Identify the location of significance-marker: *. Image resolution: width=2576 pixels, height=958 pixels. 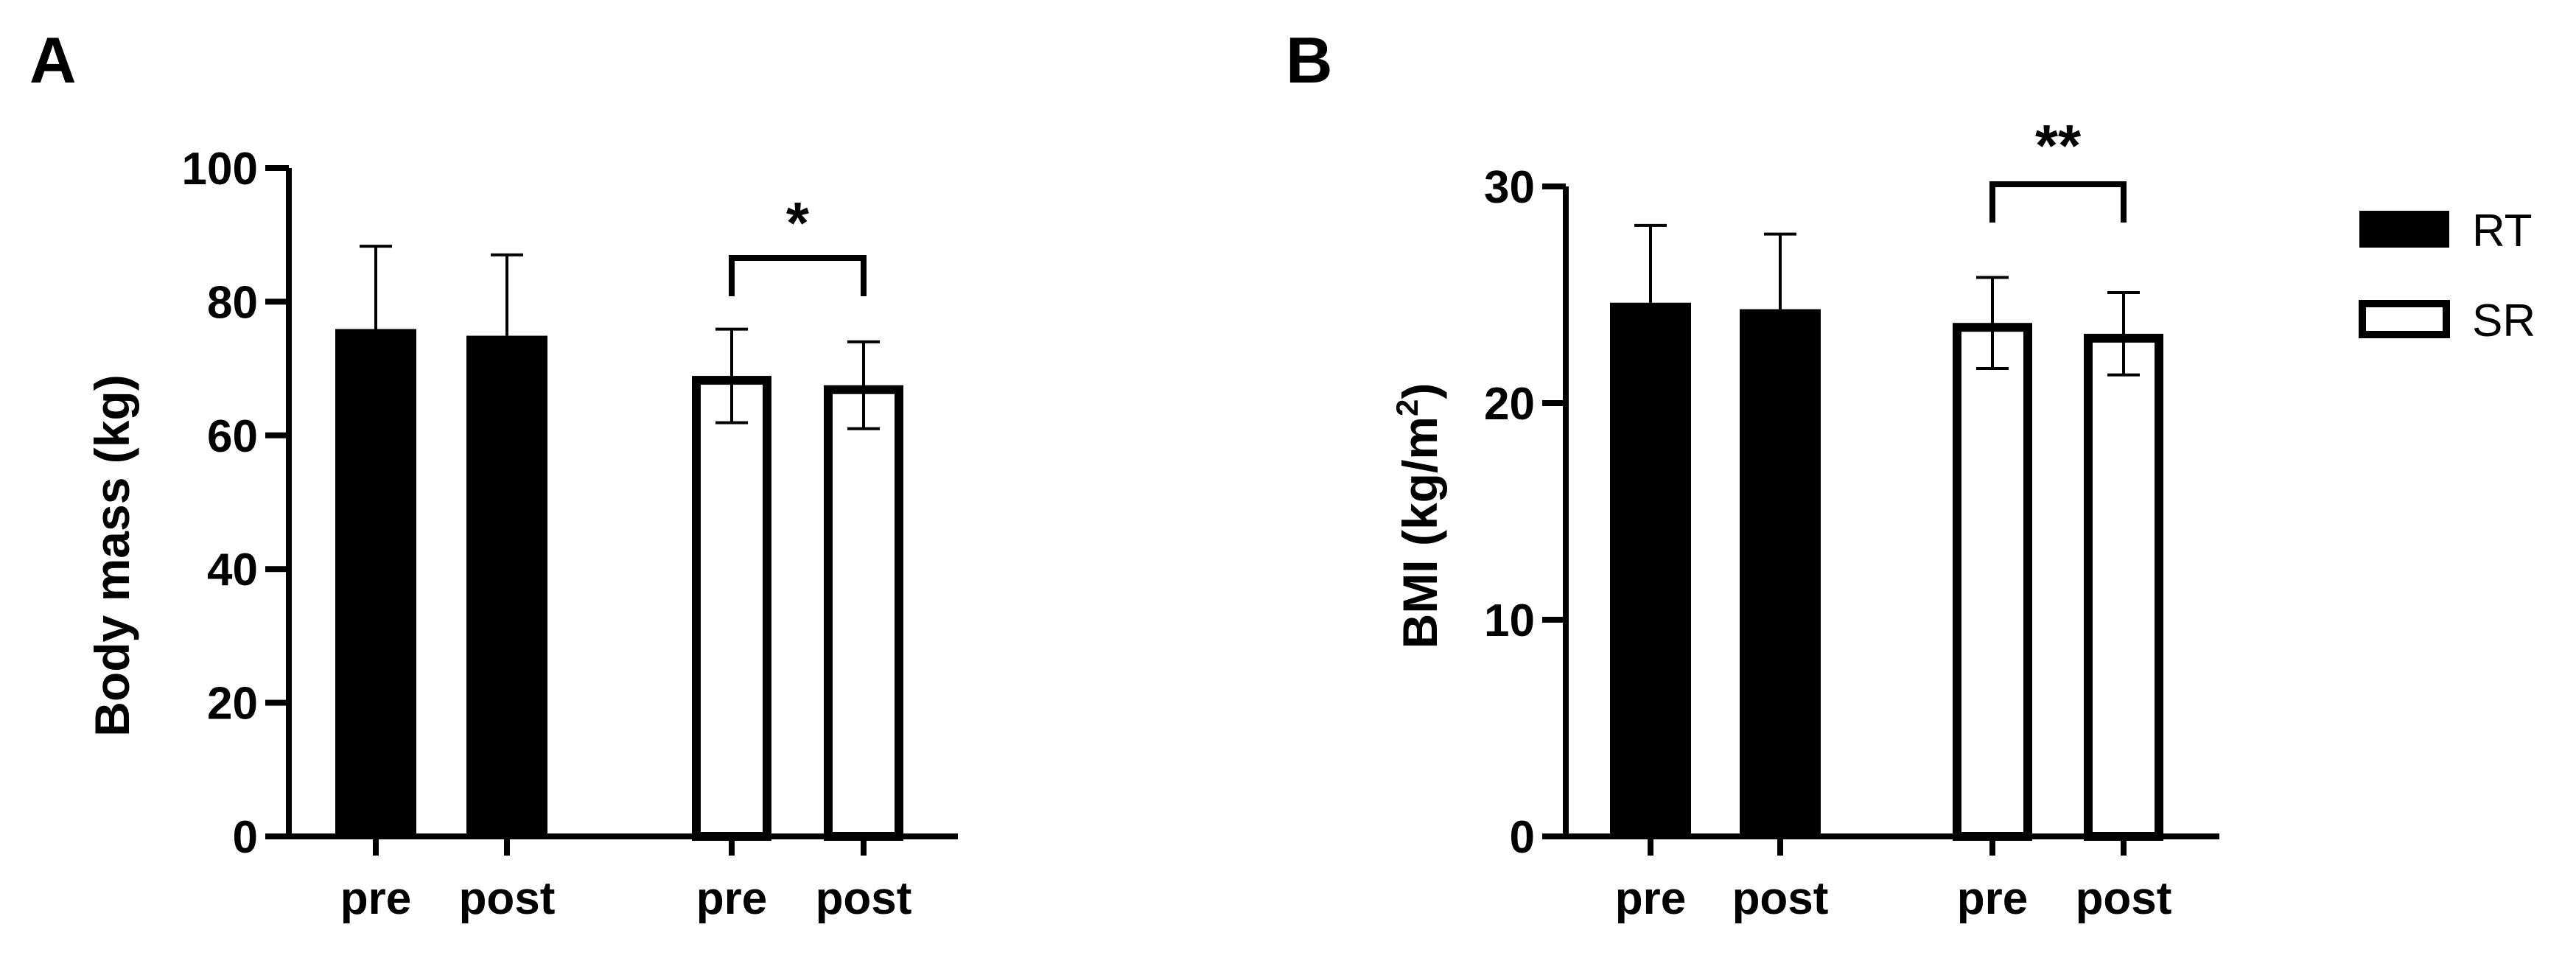
(798, 223).